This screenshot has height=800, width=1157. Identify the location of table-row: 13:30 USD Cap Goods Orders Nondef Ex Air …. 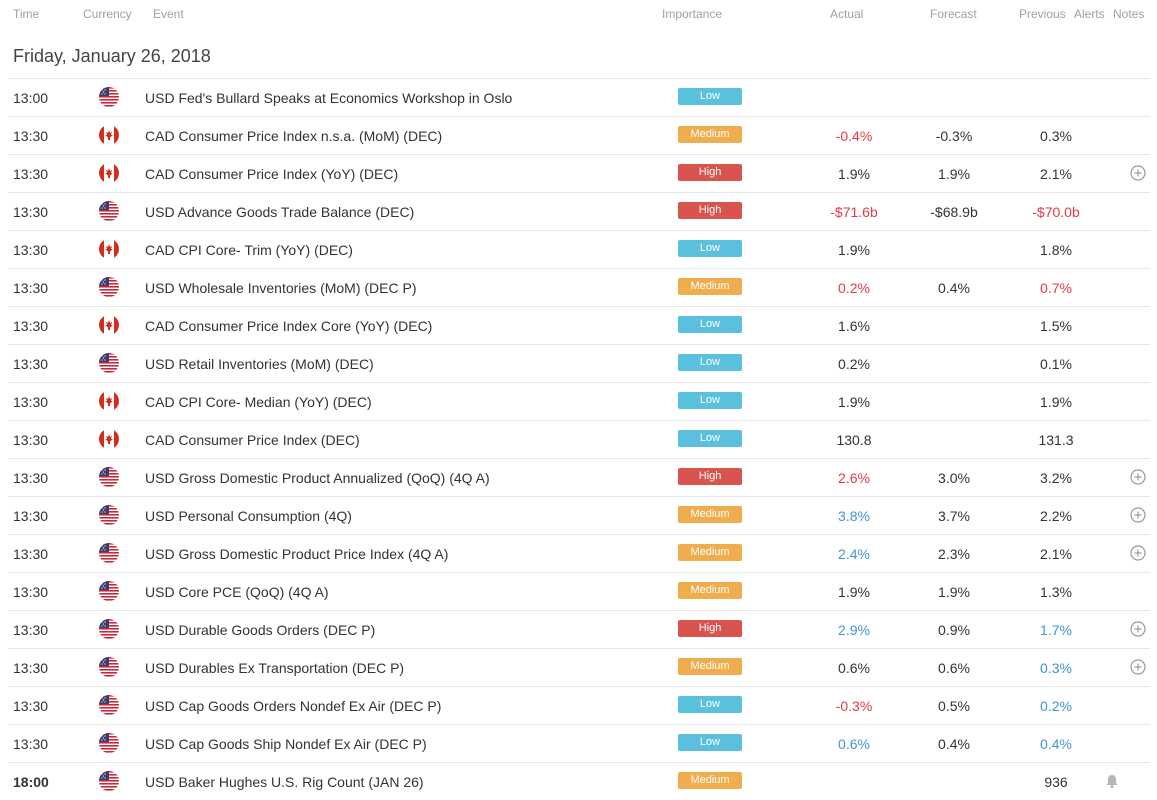
(579, 705).